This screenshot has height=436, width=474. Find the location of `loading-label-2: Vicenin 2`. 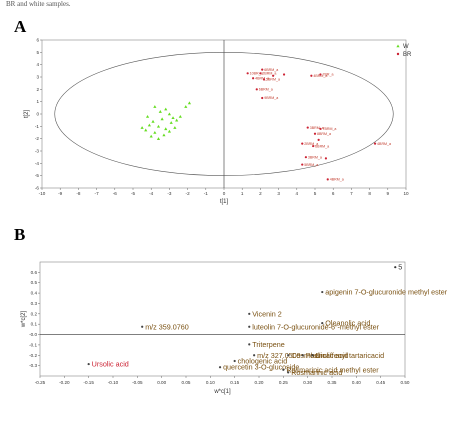

loading-label-2: Vicenin 2 is located at coordinates (266, 313).